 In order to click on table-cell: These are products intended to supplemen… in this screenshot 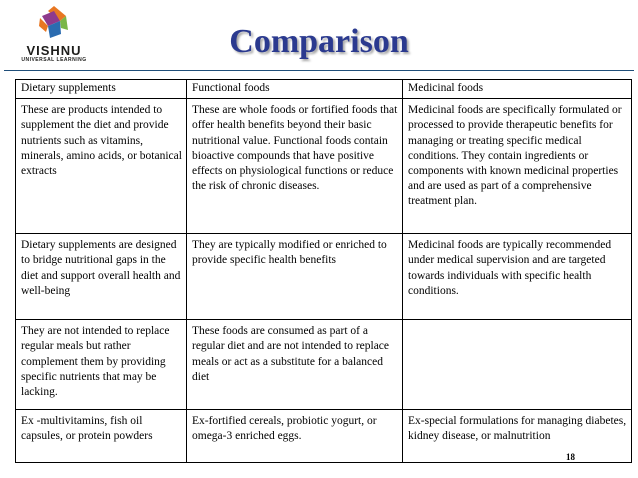, I will do `click(101, 166)`.